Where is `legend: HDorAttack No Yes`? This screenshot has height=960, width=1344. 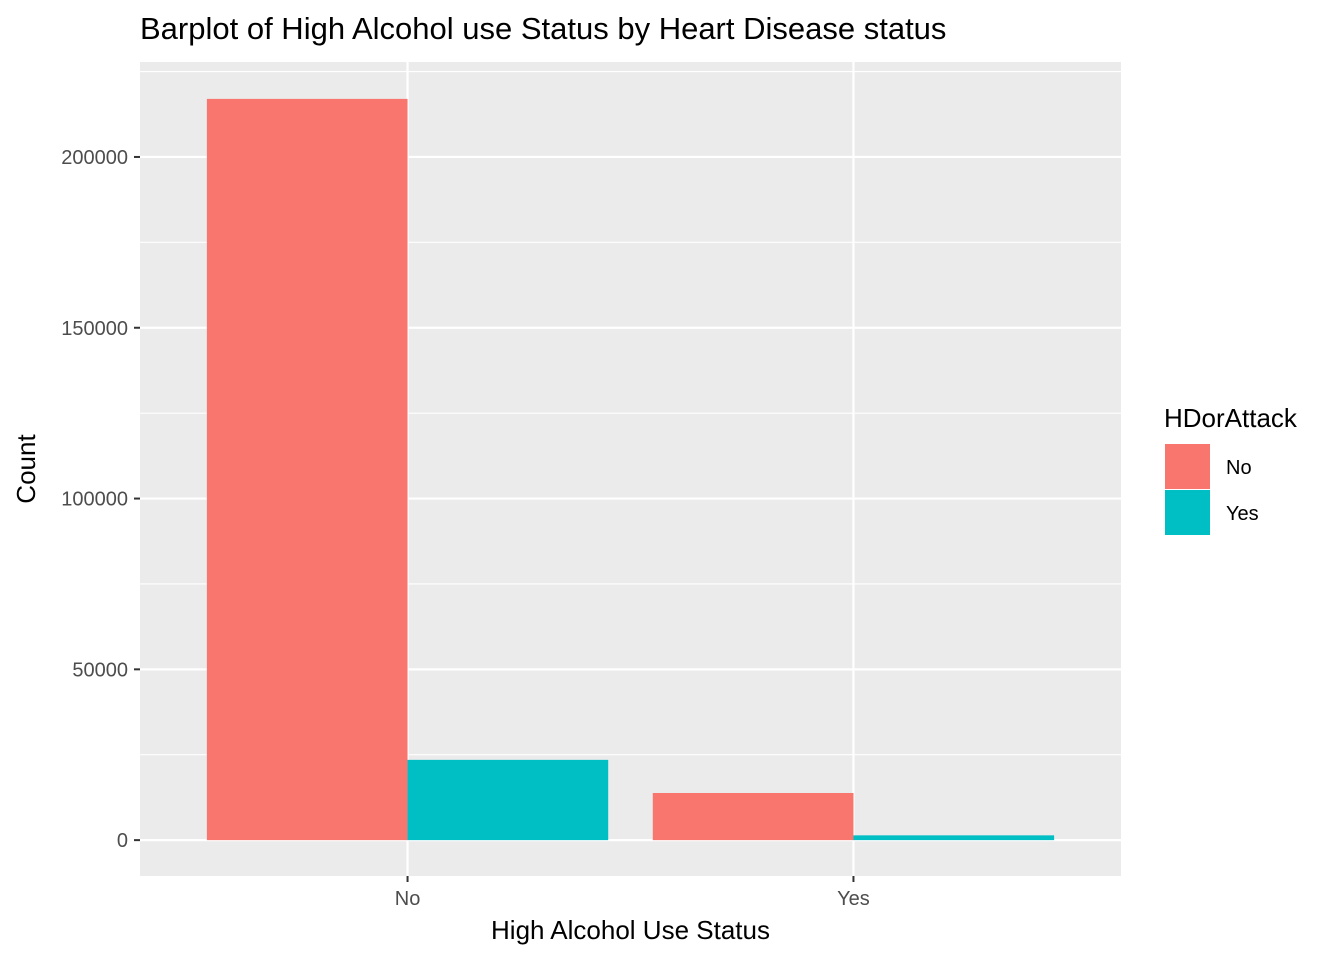
legend: HDorAttack No Yes is located at coordinates (1231, 469).